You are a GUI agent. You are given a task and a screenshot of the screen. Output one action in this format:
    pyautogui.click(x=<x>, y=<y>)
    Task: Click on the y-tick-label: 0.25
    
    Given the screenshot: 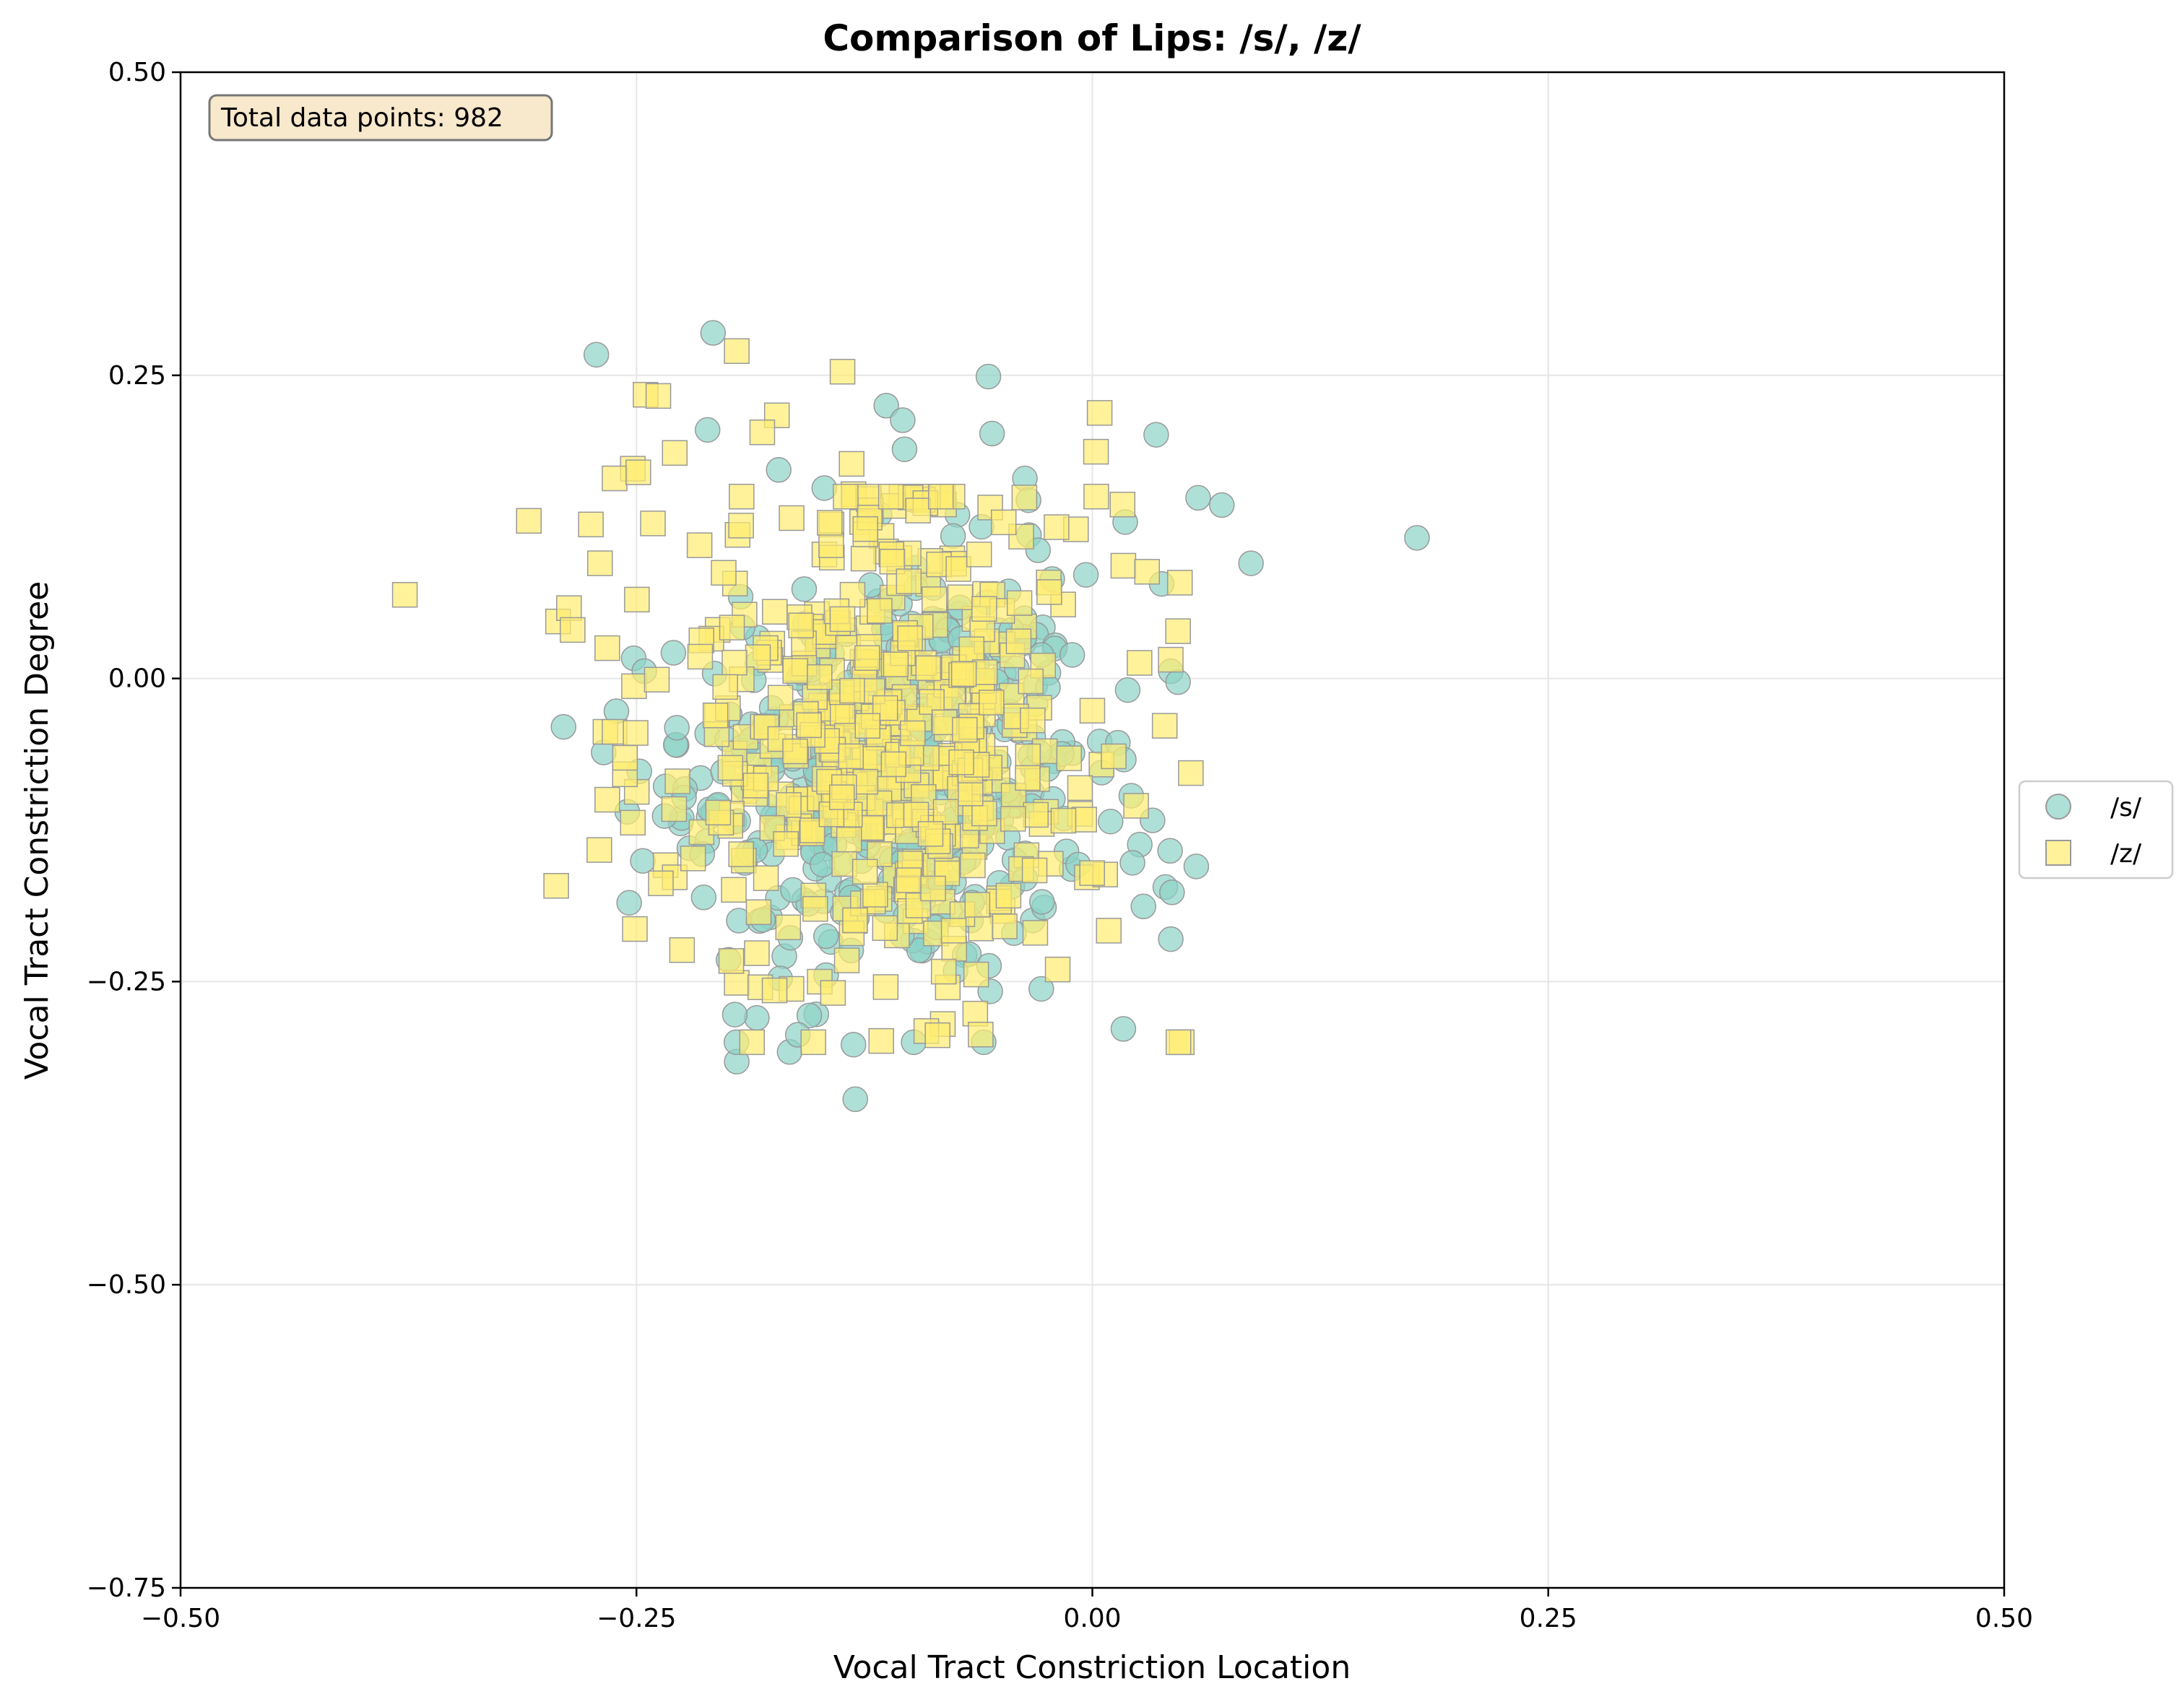 What is the action you would take?
    pyautogui.click(x=137, y=376)
    